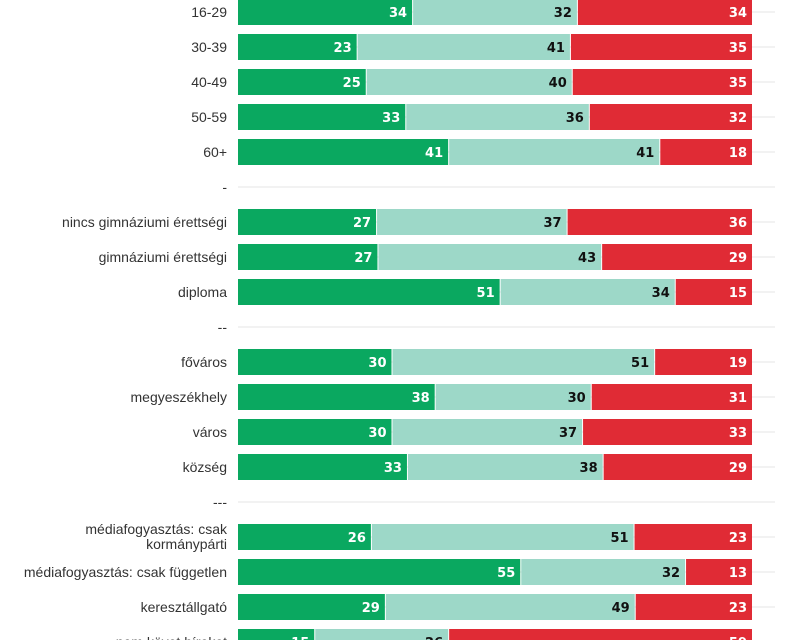  What do you see at coordinates (202, 292) in the screenshot?
I see `category-label: diploma` at bounding box center [202, 292].